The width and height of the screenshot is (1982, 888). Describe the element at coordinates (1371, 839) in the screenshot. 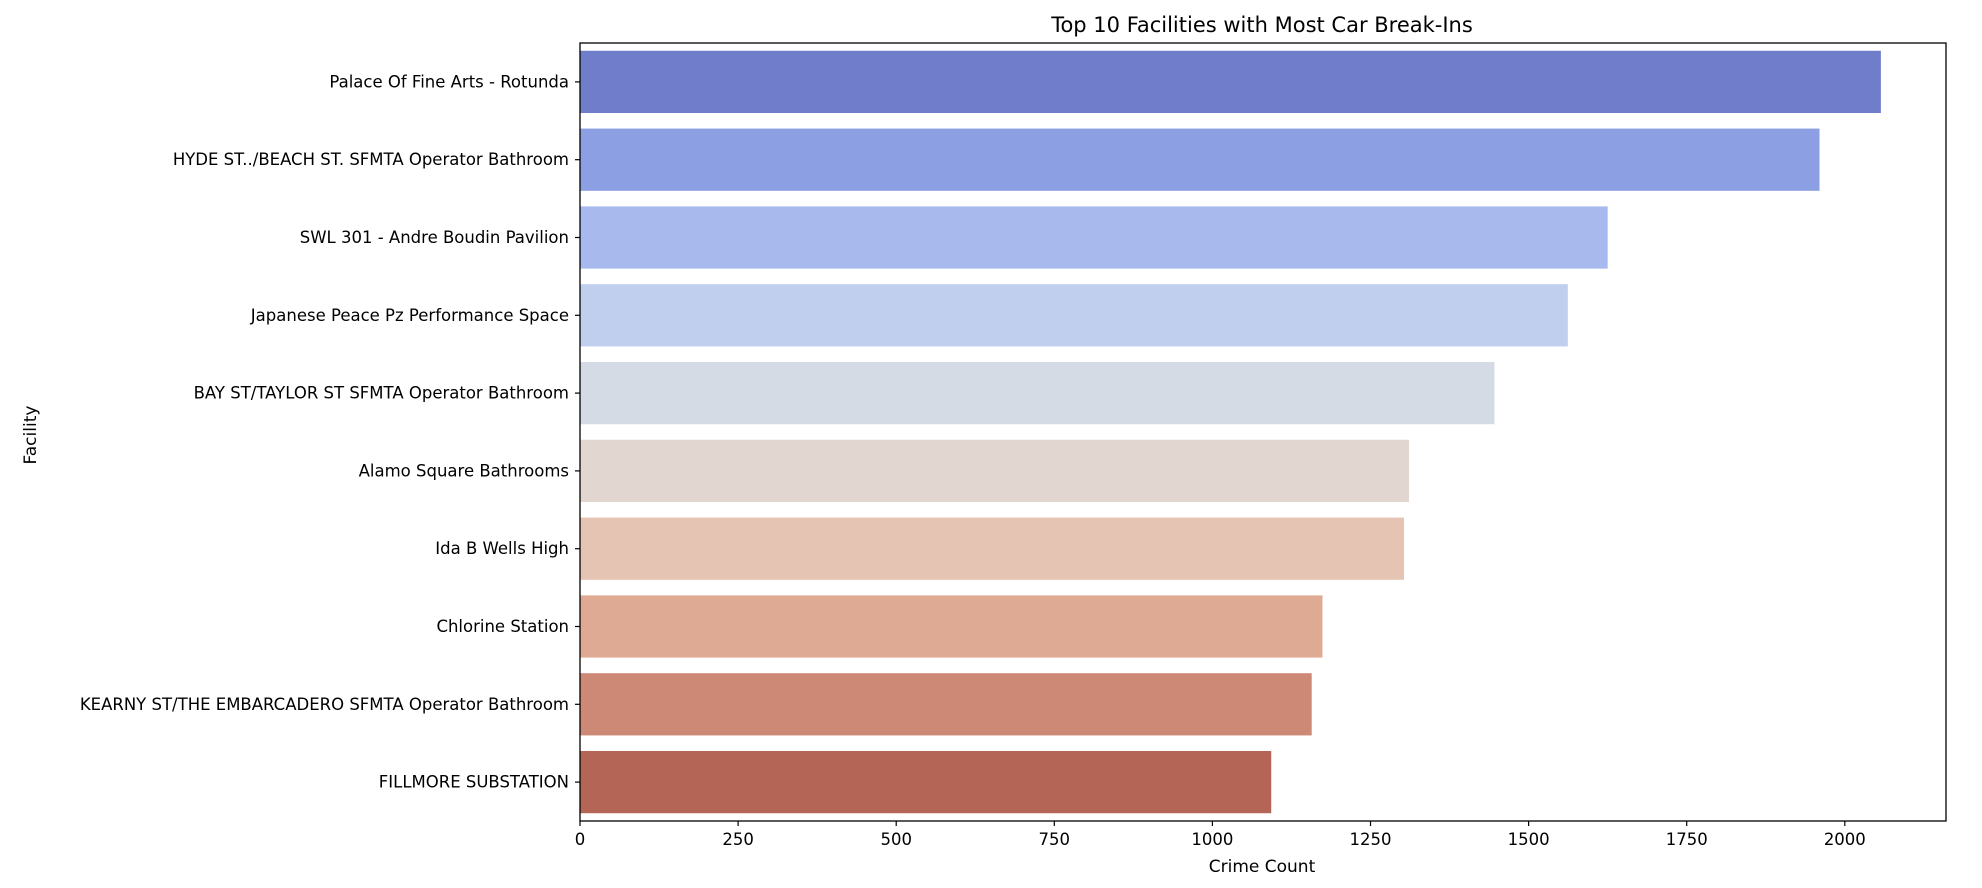

I see `x-tick-label: 1250` at that location.